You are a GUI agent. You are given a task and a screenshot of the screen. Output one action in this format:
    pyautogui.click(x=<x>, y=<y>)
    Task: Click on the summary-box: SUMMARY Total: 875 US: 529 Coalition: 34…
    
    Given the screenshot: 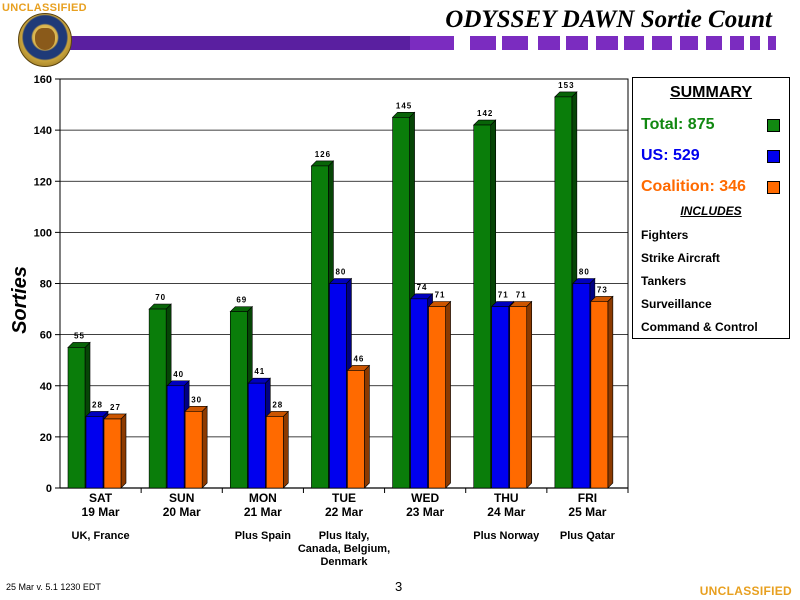 What is the action you would take?
    pyautogui.click(x=711, y=208)
    